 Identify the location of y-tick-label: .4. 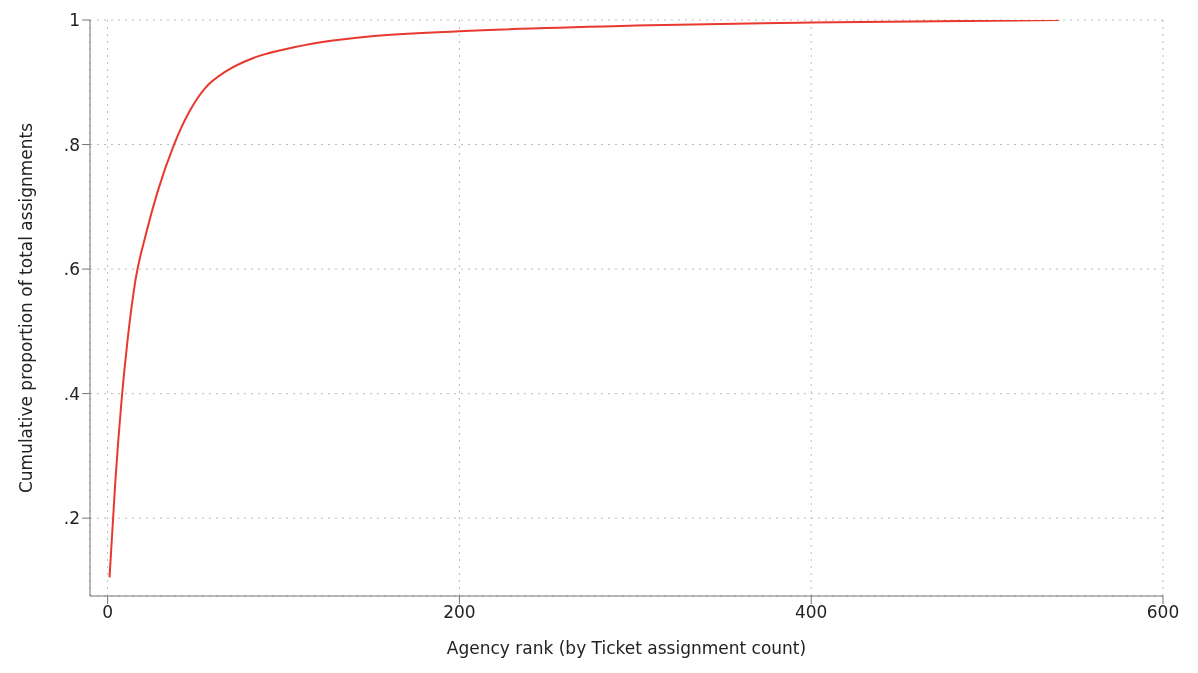
(71, 393).